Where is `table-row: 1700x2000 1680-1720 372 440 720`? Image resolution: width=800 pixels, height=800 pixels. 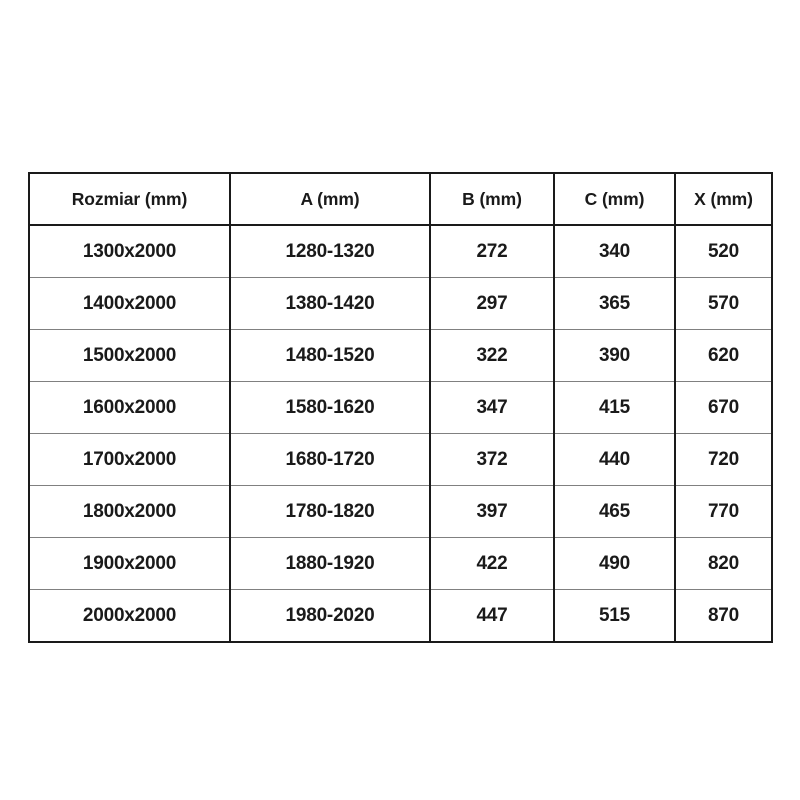
table-row: 1700x2000 1680-1720 372 440 720 is located at coordinates (400, 459).